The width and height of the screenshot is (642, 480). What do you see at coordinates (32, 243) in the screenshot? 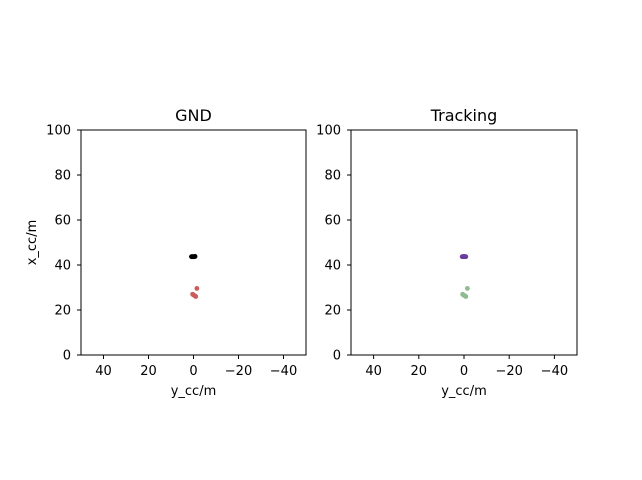
I see `y-axis-label: x_cc/m` at bounding box center [32, 243].